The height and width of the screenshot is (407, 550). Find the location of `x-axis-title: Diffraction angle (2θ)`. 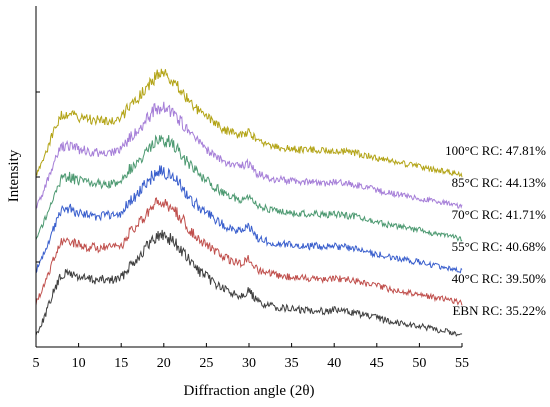

x-axis-title: Diffraction angle (2θ) is located at coordinates (248, 391).